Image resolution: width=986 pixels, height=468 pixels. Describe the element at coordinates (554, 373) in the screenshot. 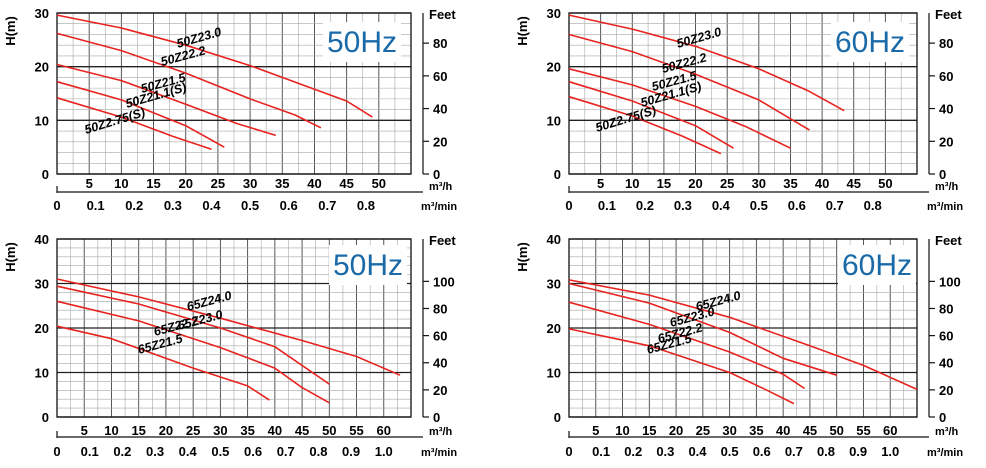

I see `y-tick-label: 10` at that location.